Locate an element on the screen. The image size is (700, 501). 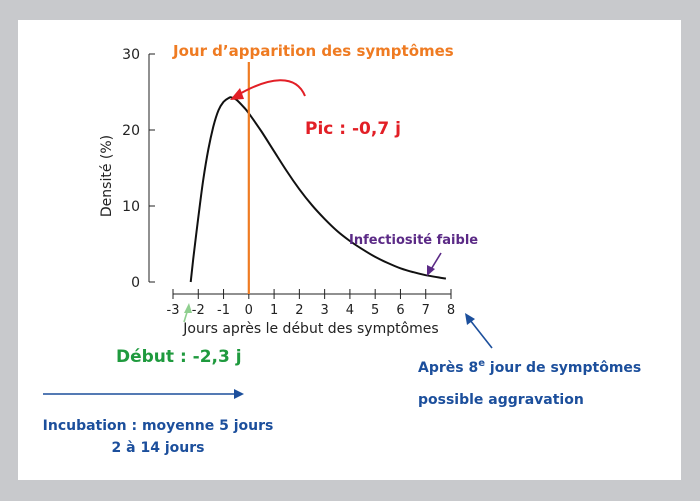
y-tick-label: 10 is located at coordinates (131, 207).